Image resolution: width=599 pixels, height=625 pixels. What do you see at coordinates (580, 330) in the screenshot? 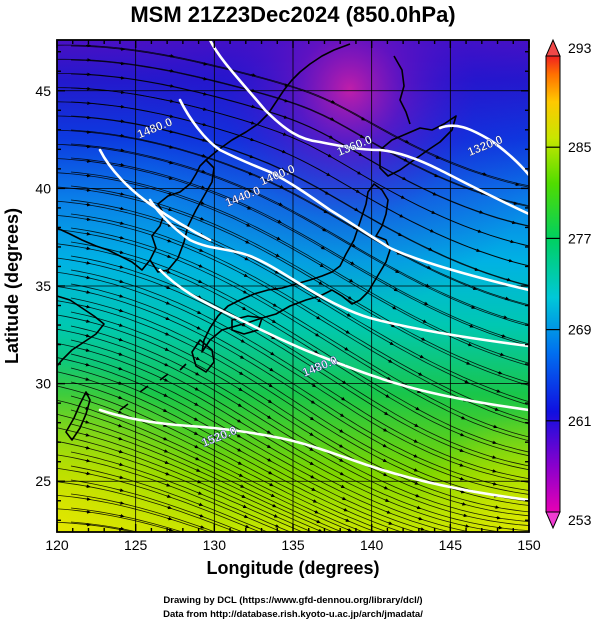
I see `colorbar-label: 269` at bounding box center [580, 330].